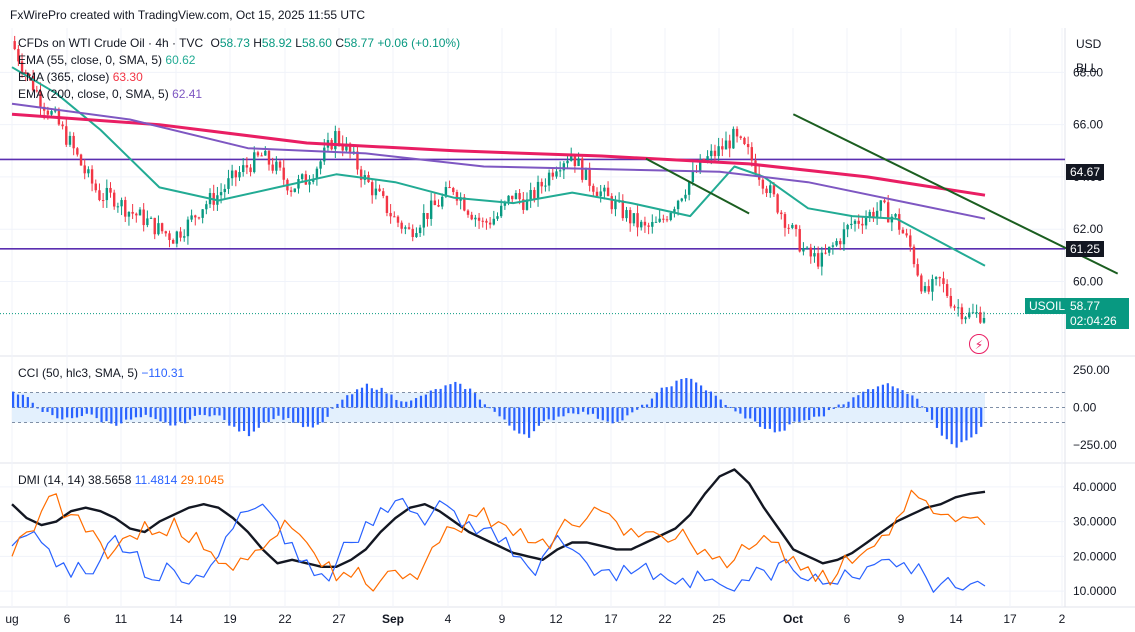 This screenshot has width=1135, height=632. What do you see at coordinates (202, 480) in the screenshot?
I see `plus-di-value: 29.1045` at bounding box center [202, 480].